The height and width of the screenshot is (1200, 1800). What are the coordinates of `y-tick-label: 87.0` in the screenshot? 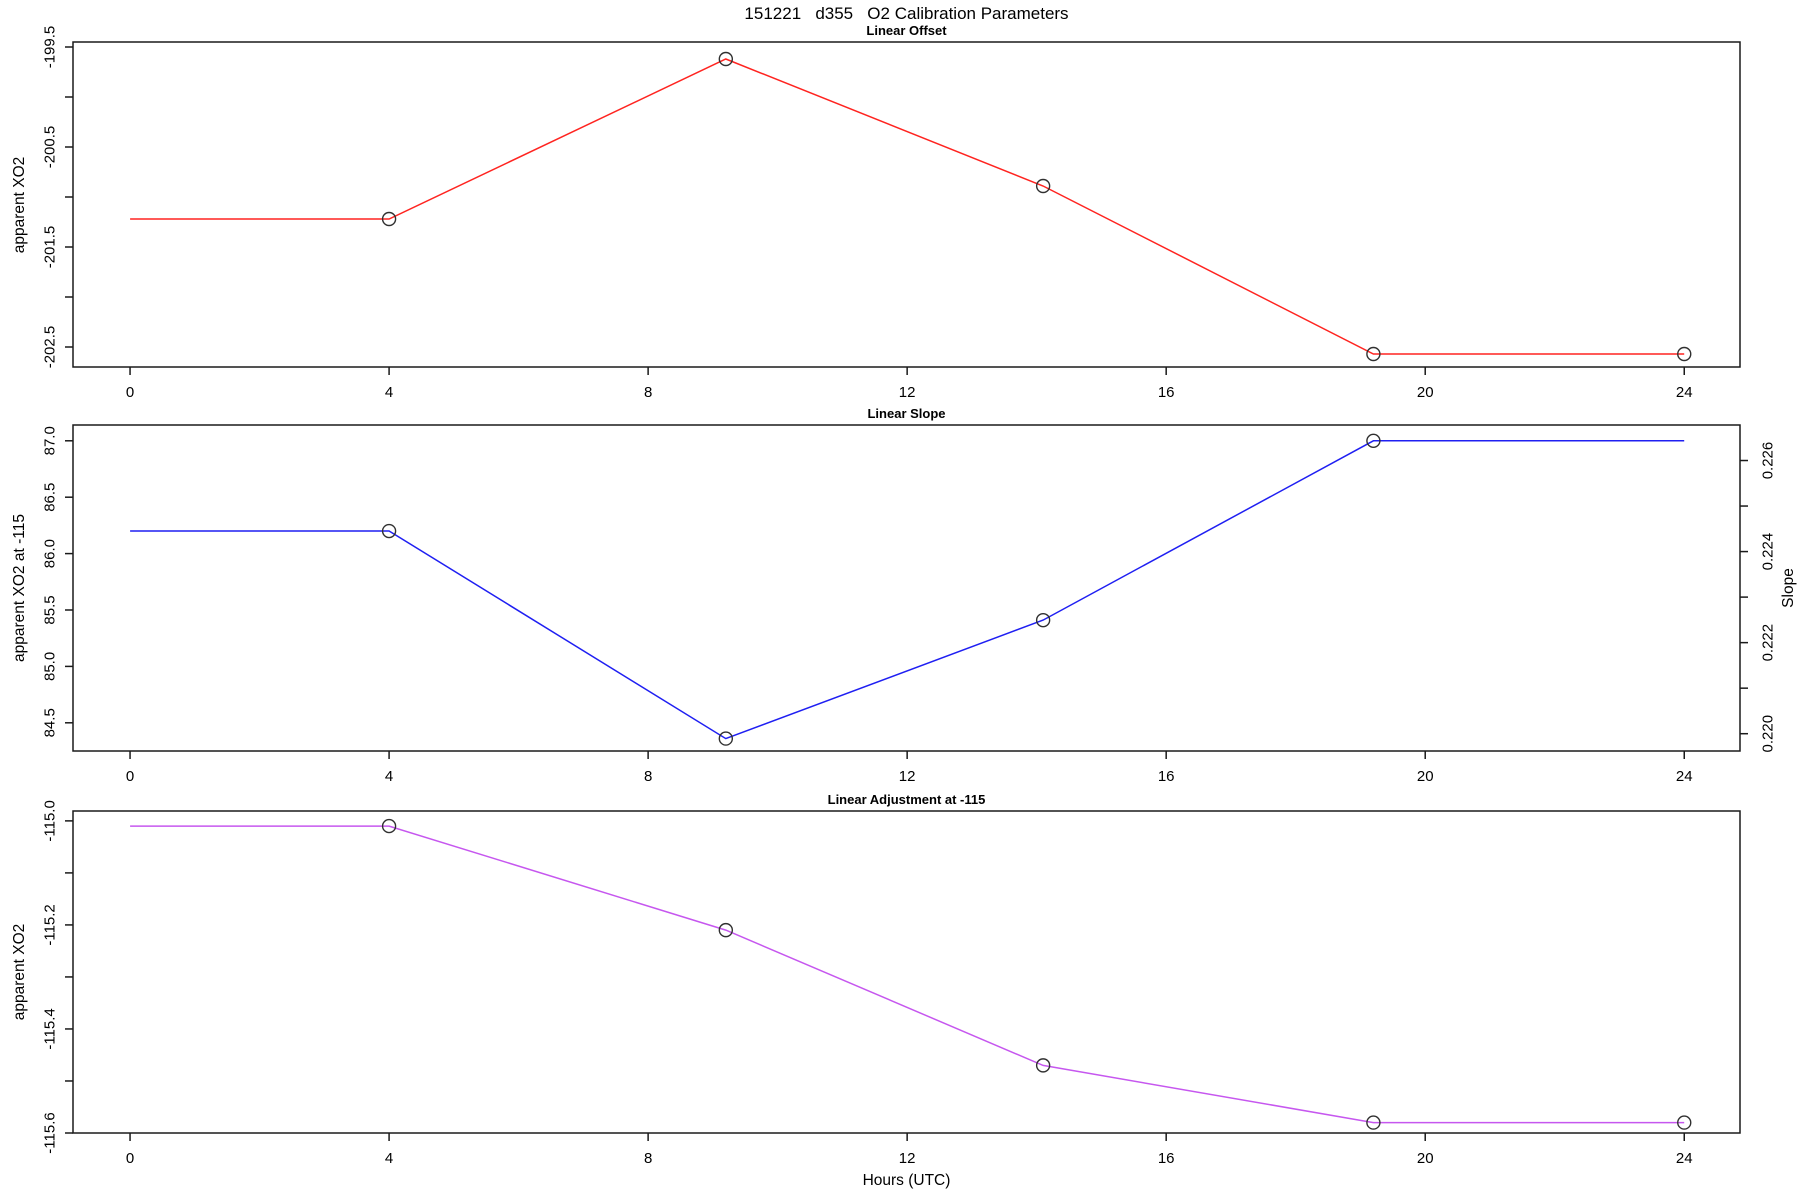 It's located at (49, 440).